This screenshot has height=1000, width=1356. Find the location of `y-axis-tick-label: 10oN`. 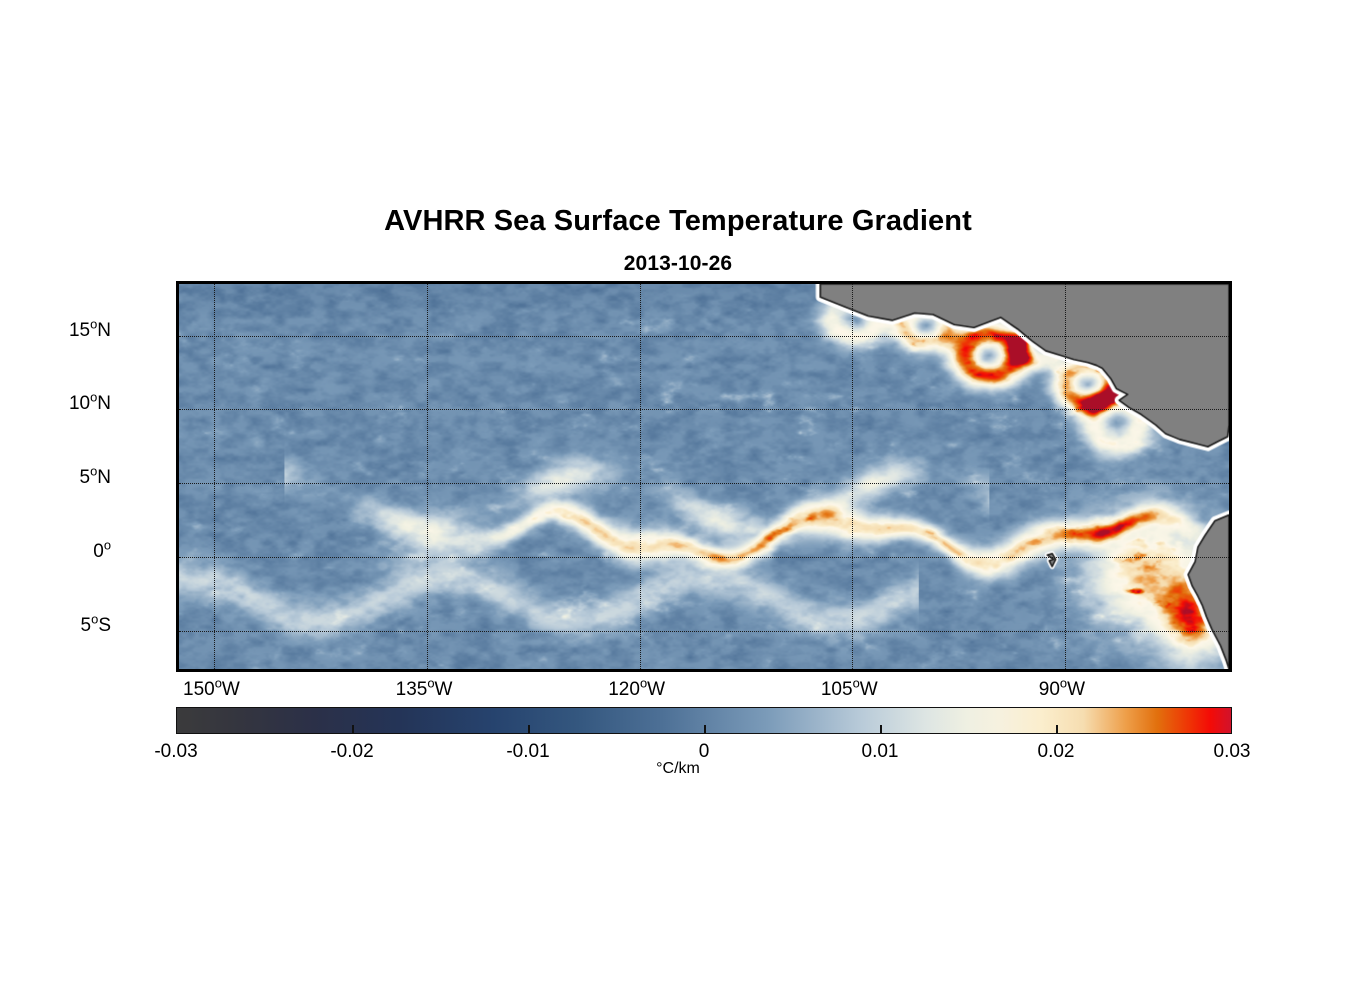

y-axis-tick-label: 10oN is located at coordinates (89, 402).